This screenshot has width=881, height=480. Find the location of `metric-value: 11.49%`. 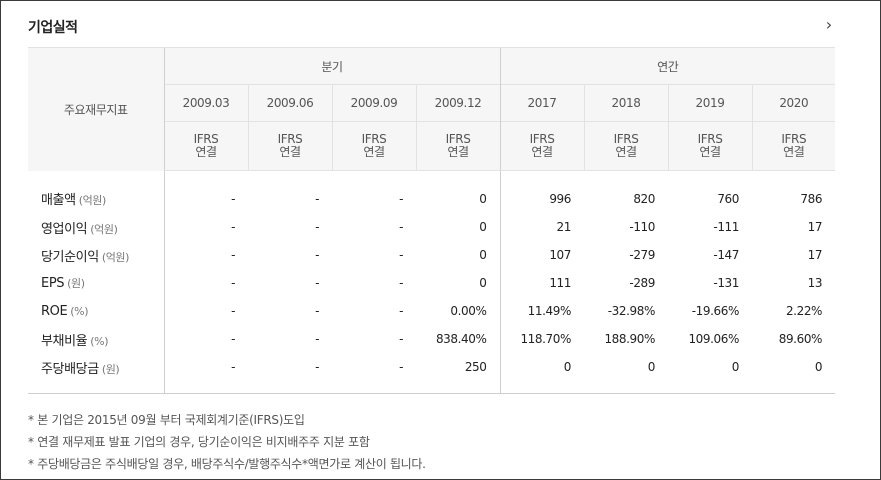

metric-value: 11.49% is located at coordinates (542, 311).